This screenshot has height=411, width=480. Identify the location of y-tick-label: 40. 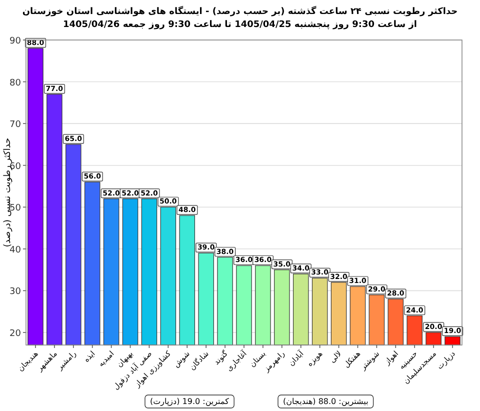
(16, 250).